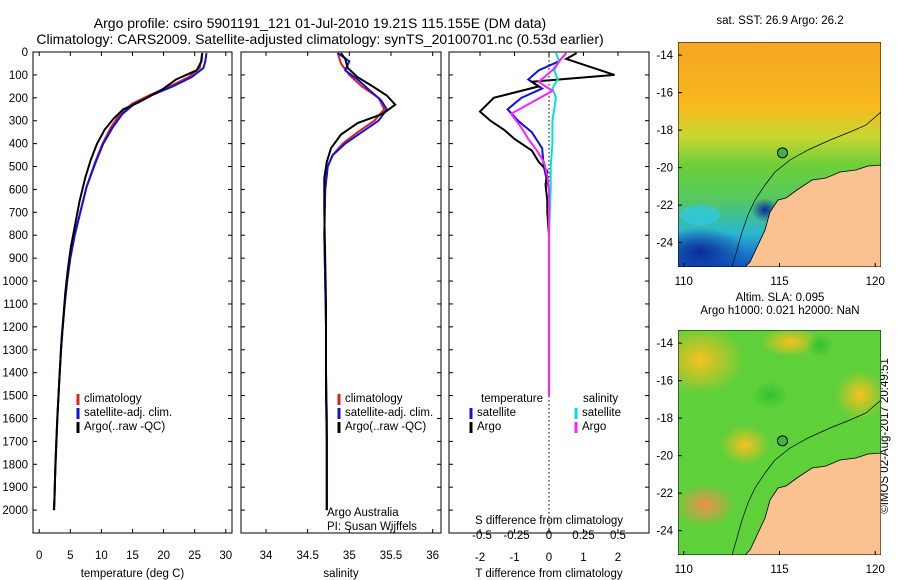 This screenshot has width=900, height=580. Describe the element at coordinates (812, 503) in the screenshot. I see `sla-map-land` at that location.